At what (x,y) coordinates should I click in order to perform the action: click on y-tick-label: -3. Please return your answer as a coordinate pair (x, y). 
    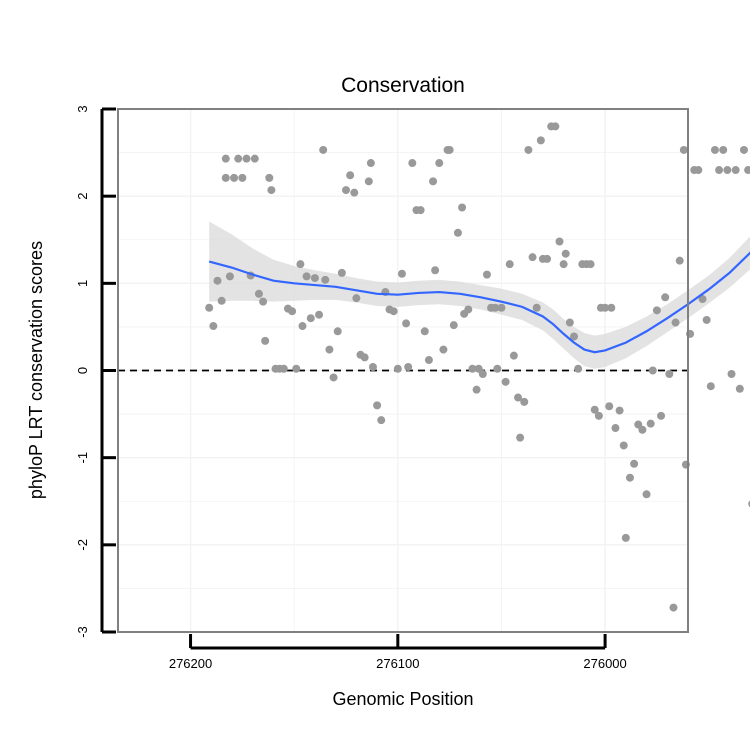
    Looking at the image, I should click on (82, 632).